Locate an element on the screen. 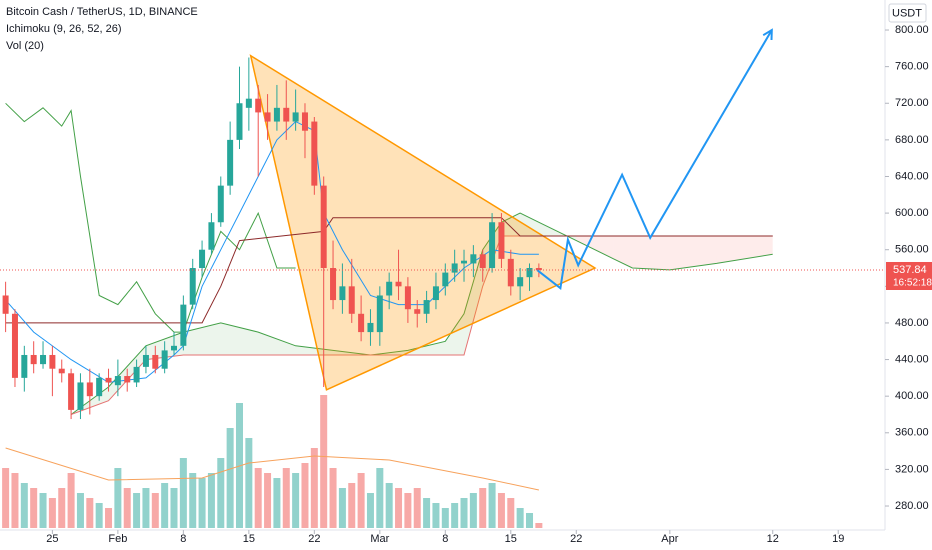 The height and width of the screenshot is (550, 932). x-tick-label: 12 is located at coordinates (773, 539).